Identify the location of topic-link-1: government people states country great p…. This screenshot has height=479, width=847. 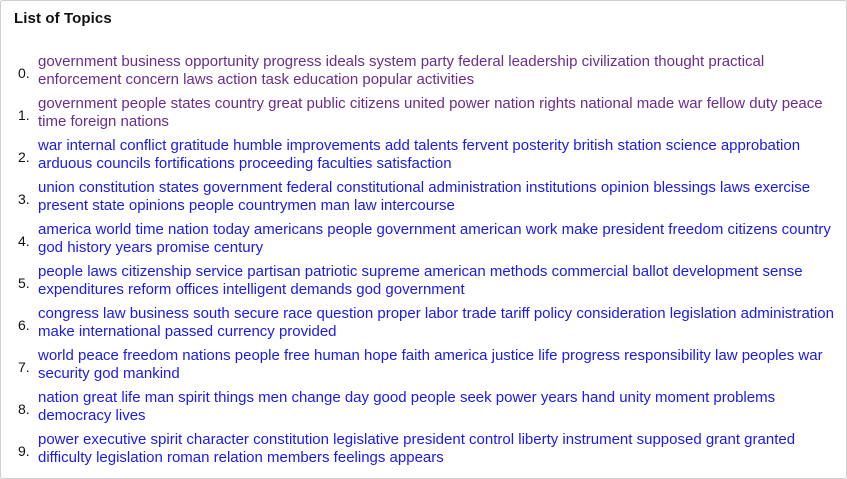
(430, 112).